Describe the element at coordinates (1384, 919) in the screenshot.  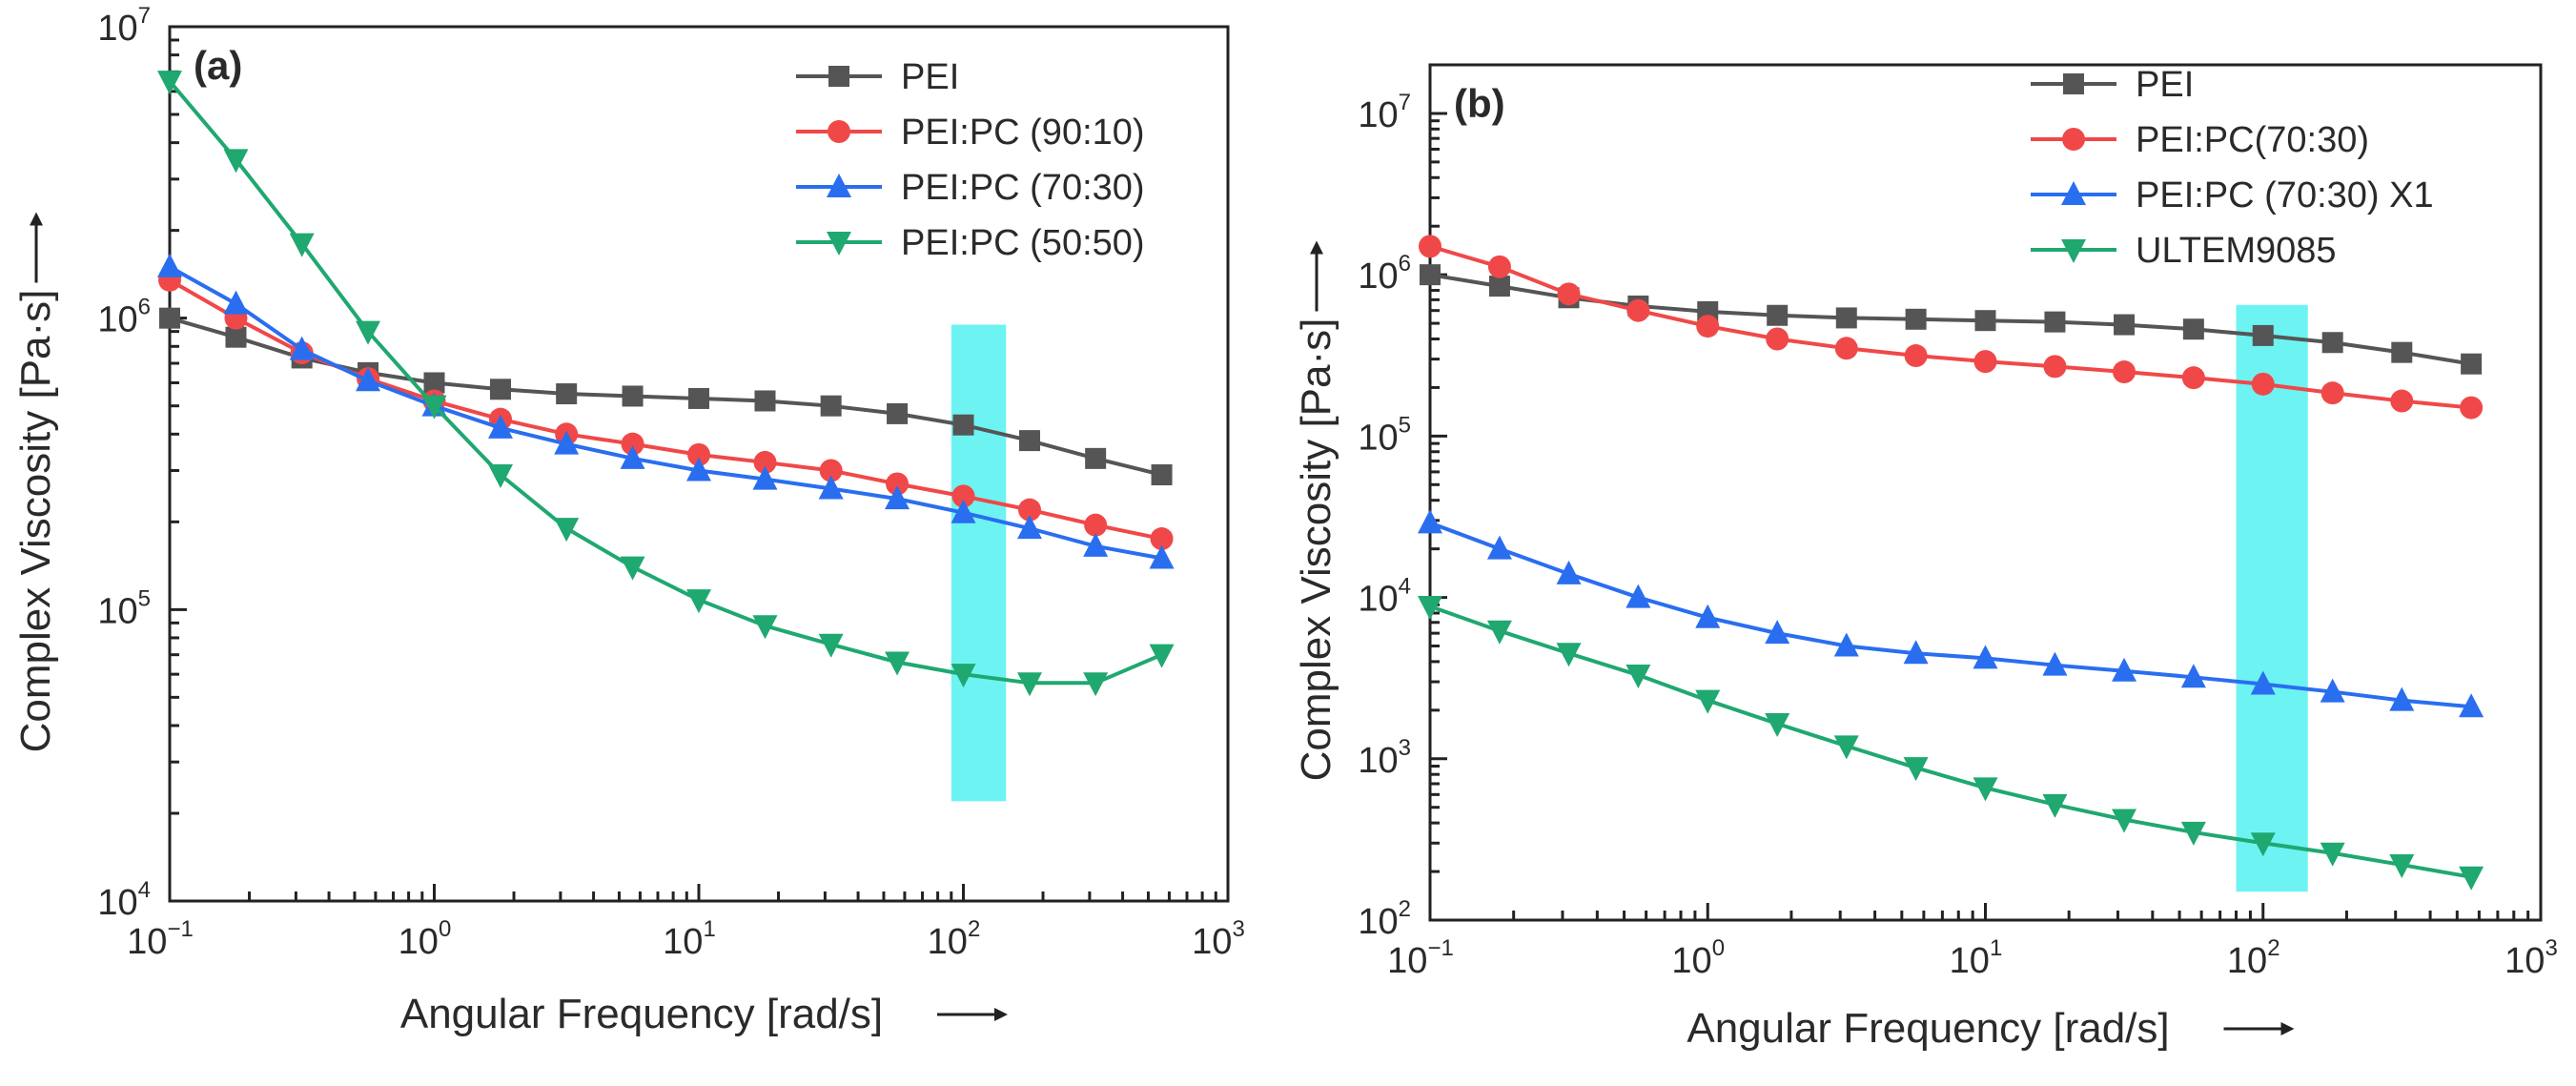
I see `y-tick-label: 10²` at that location.